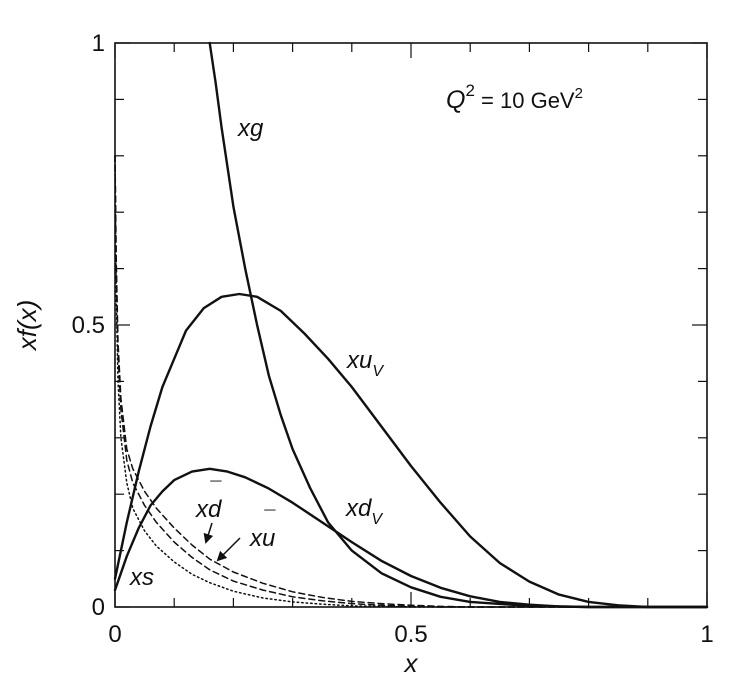  What do you see at coordinates (455, 100) in the screenshot?
I see `q-symbol: Q` at bounding box center [455, 100].